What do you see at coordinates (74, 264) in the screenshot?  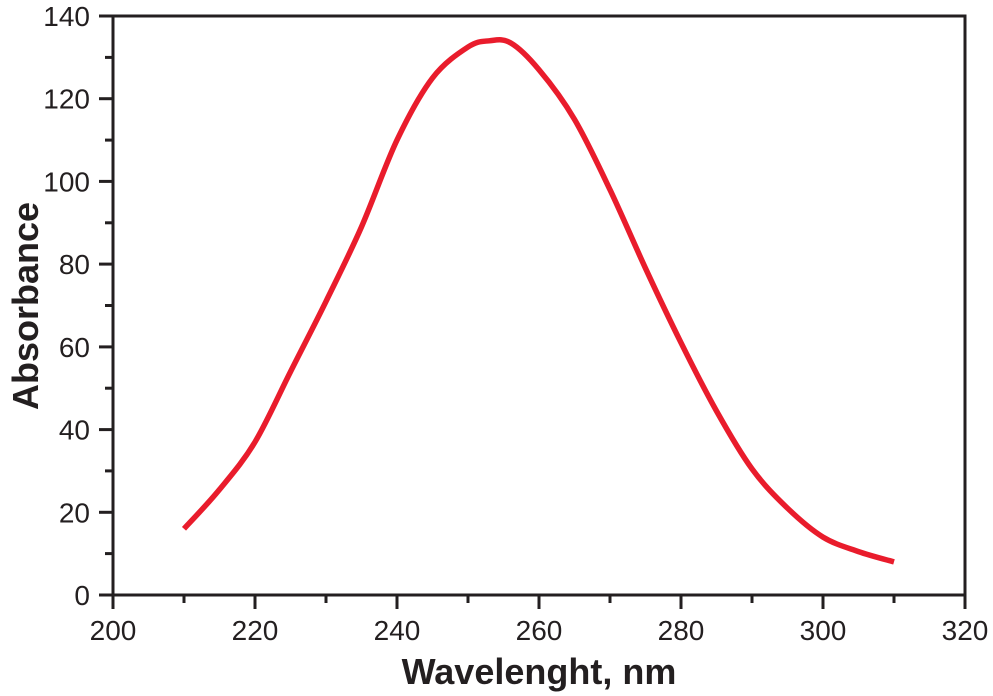 I see `y-tick-label-80: 80` at bounding box center [74, 264].